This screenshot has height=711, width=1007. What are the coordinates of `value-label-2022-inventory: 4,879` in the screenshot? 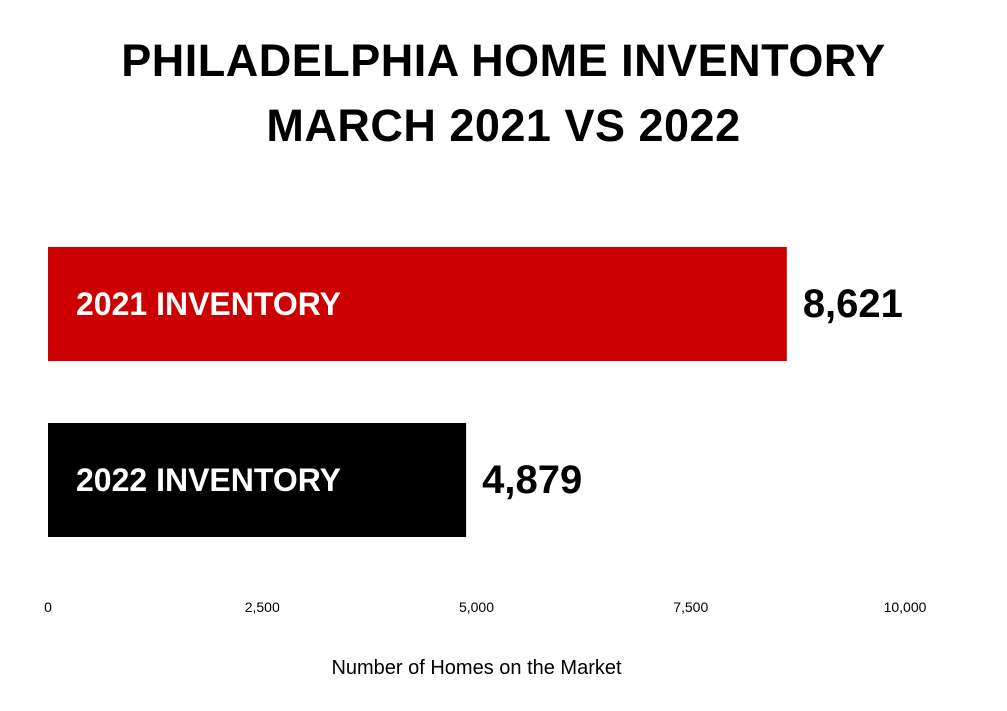 It's located at (532, 480).